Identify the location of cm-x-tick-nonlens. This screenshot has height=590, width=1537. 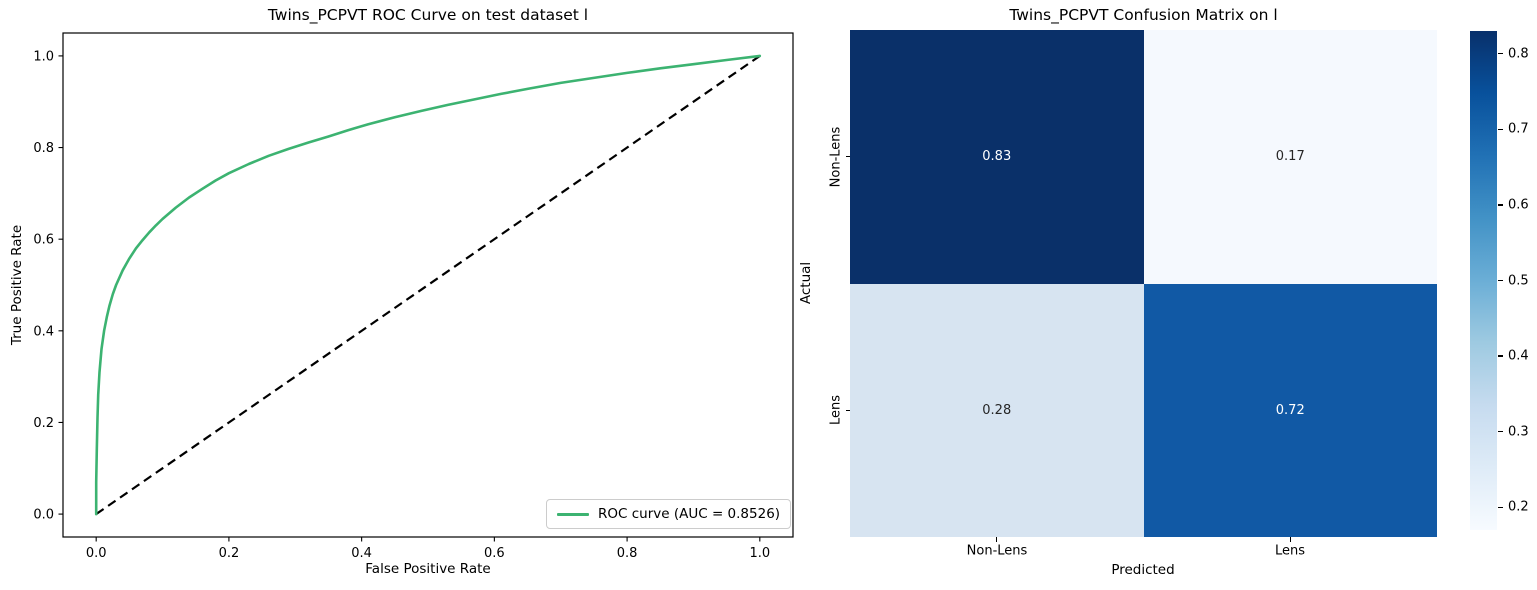
(997, 539).